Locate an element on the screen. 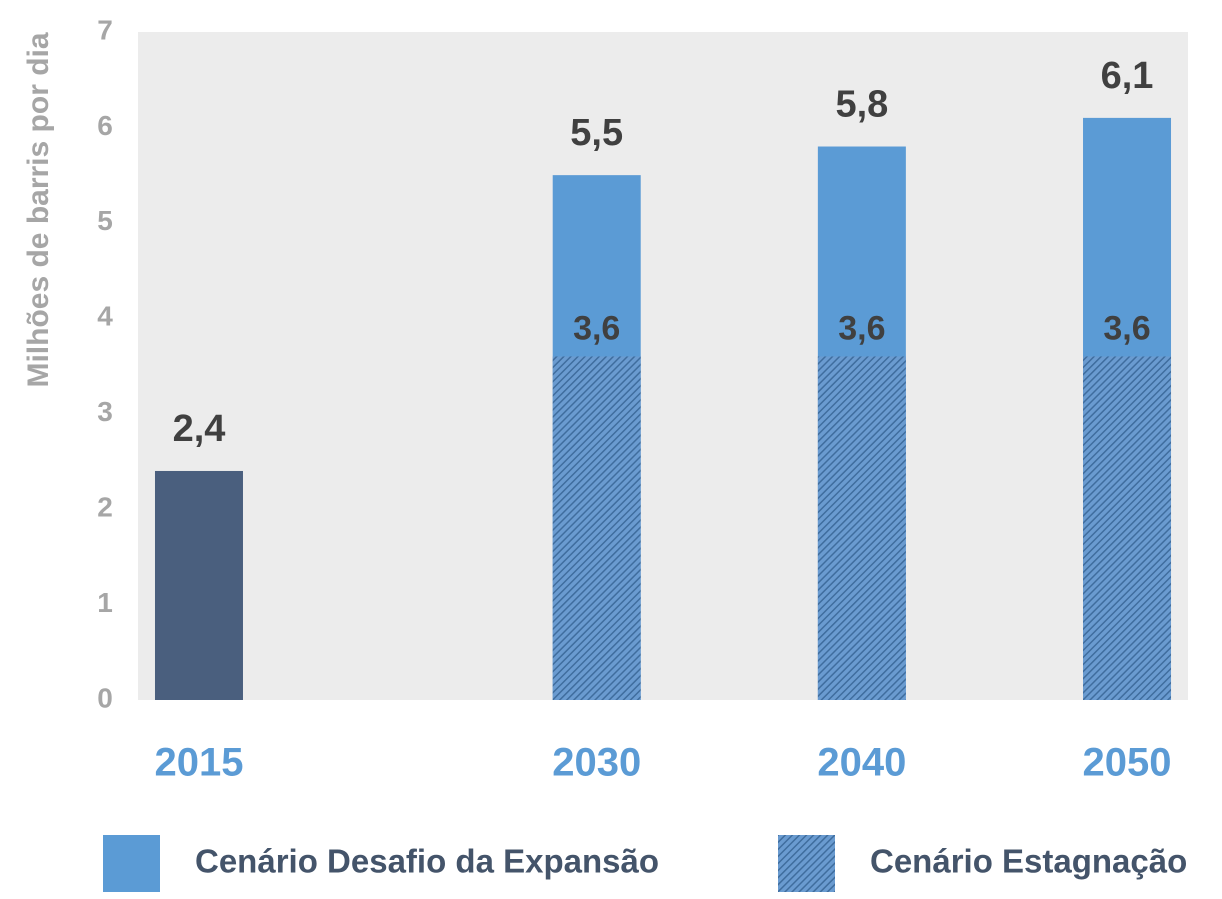 This screenshot has width=1222, height=899. y-tick-label: 4 is located at coordinates (105, 316).